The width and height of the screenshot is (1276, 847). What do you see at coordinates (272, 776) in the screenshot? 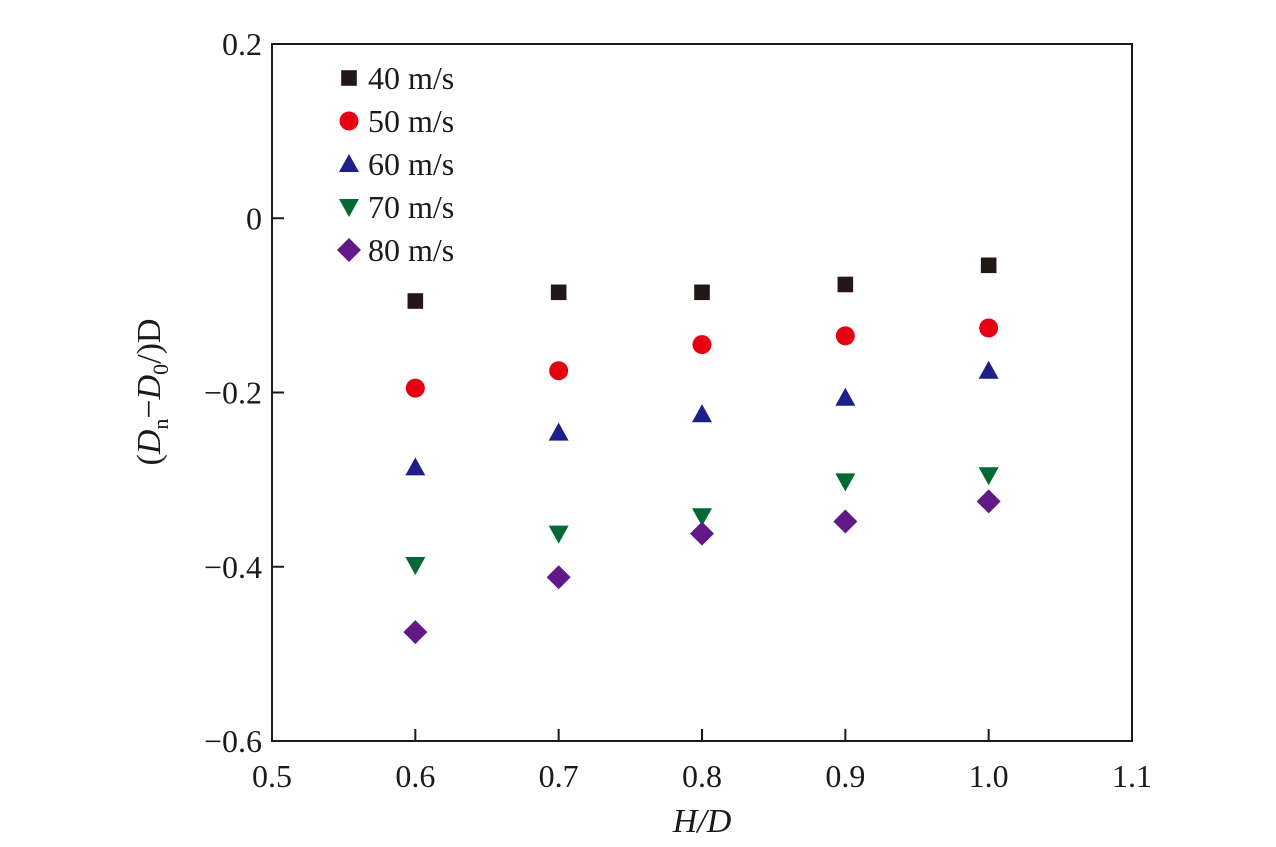
I see `x-tick-label: 0.5` at bounding box center [272, 776].